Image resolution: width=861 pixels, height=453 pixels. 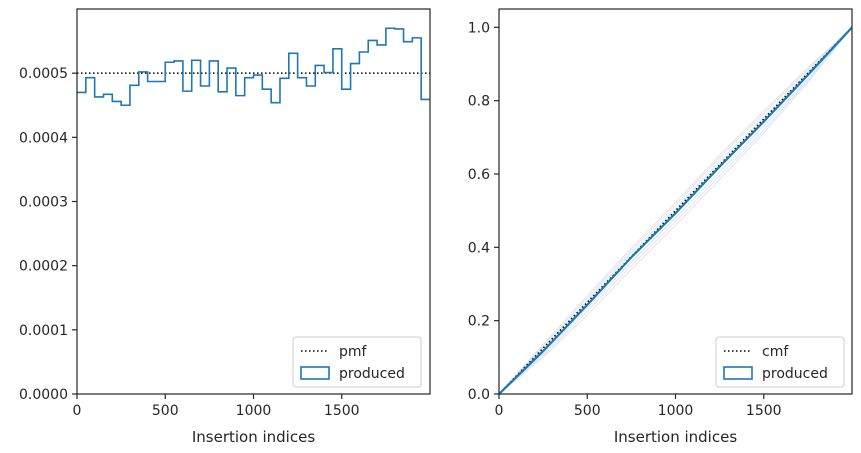 I want to click on y-tick-label: 0.6, so click(x=479, y=175).